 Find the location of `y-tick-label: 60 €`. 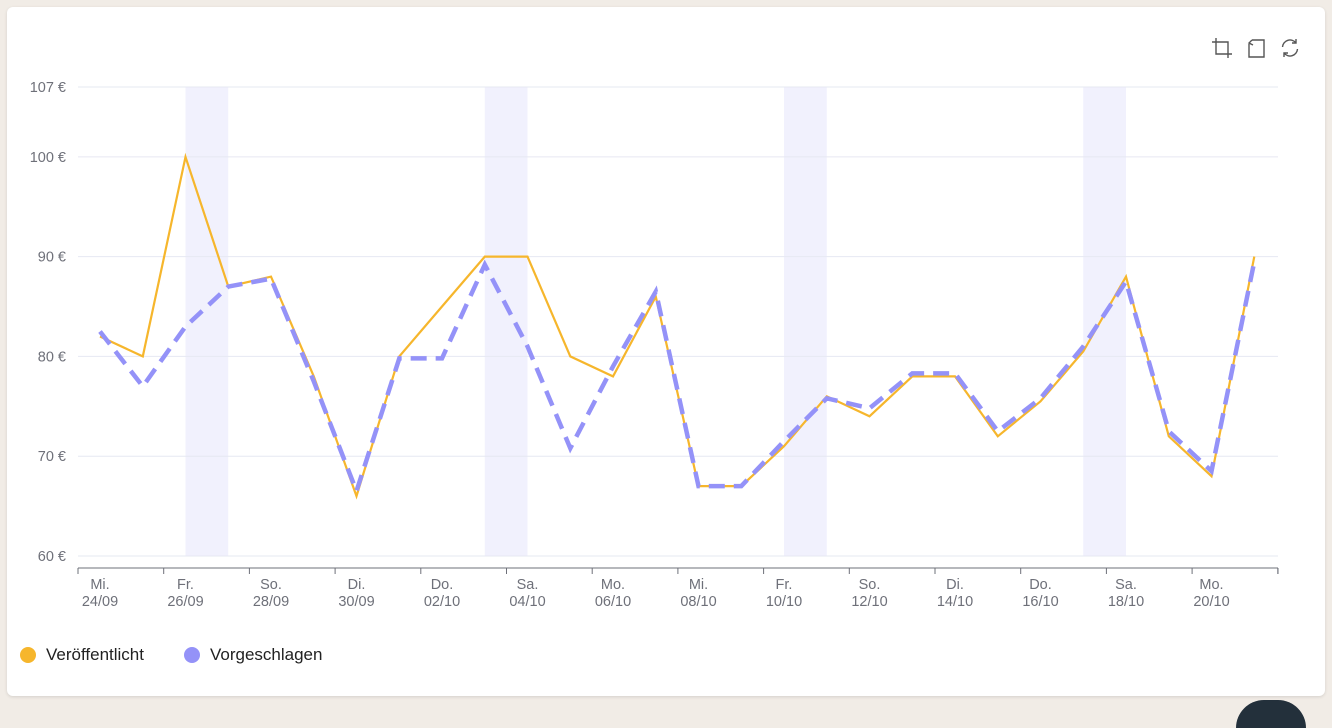

y-tick-label: 60 € is located at coordinates (52, 557).